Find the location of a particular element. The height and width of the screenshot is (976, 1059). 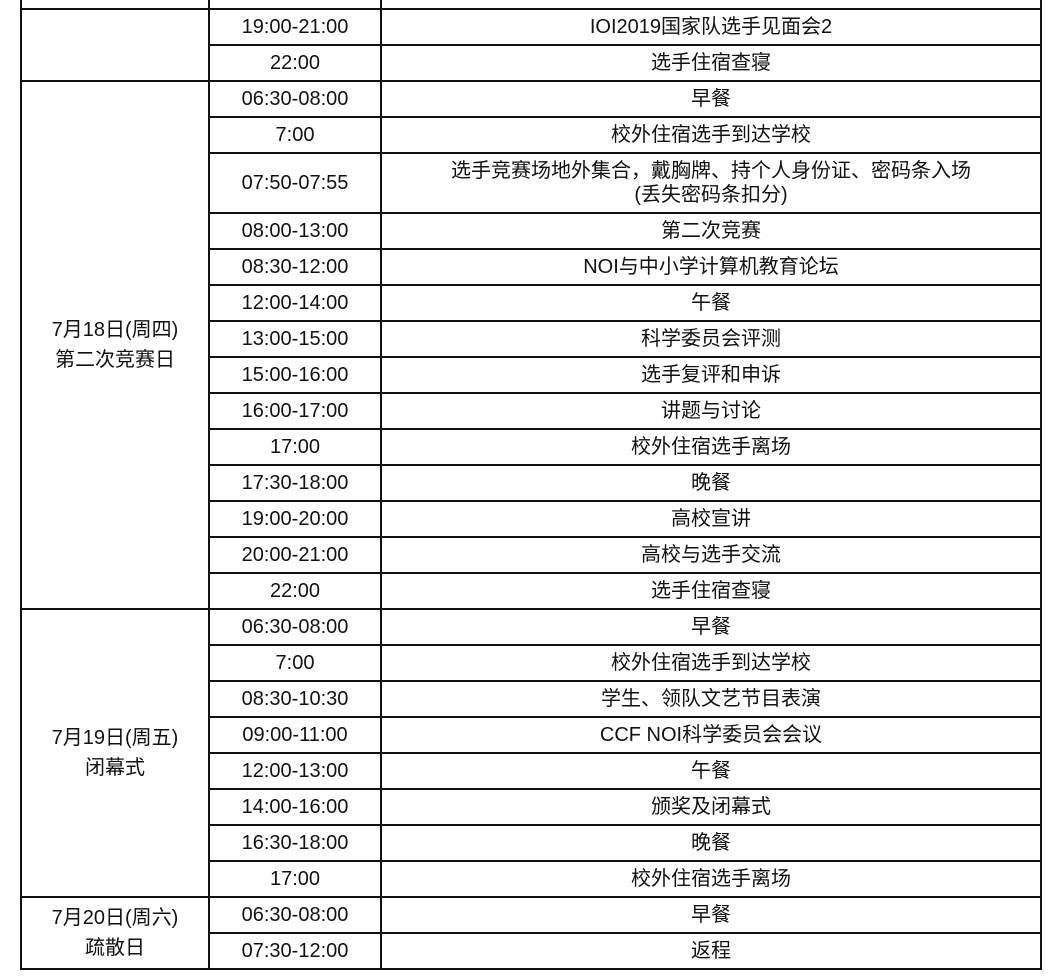

date-cell: 7月18日(周四) 第二次竞赛日 is located at coordinates (115, 345).